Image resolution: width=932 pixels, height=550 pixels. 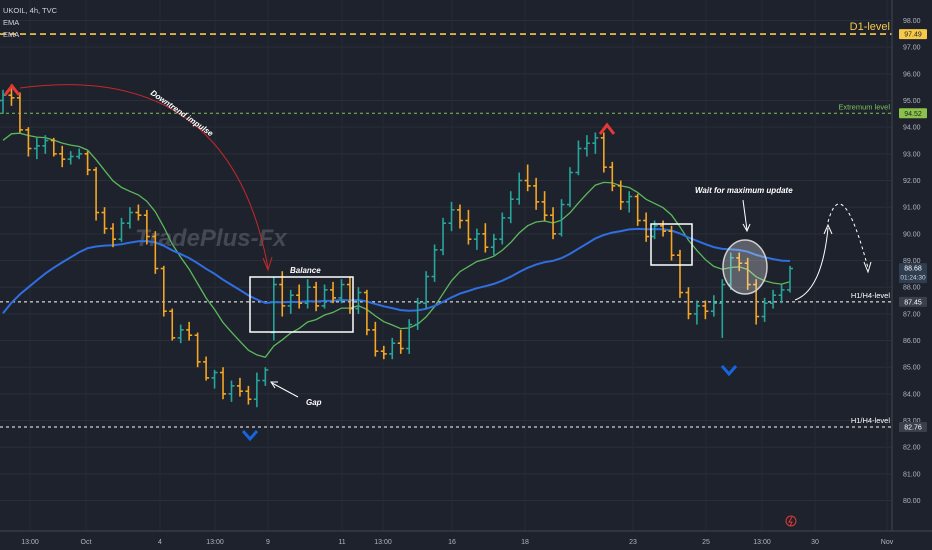 What do you see at coordinates (144, 176) in the screenshot?
I see `downtrend-arc` at bounding box center [144, 176].